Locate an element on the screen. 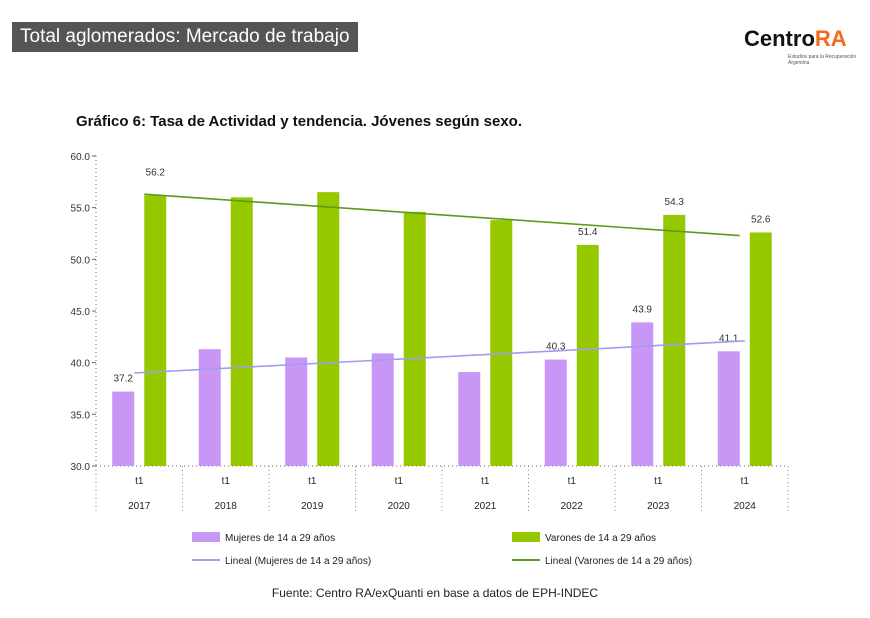 The height and width of the screenshot is (618, 870). legend-label: Varones de 14 a 29 años is located at coordinates (600, 538).